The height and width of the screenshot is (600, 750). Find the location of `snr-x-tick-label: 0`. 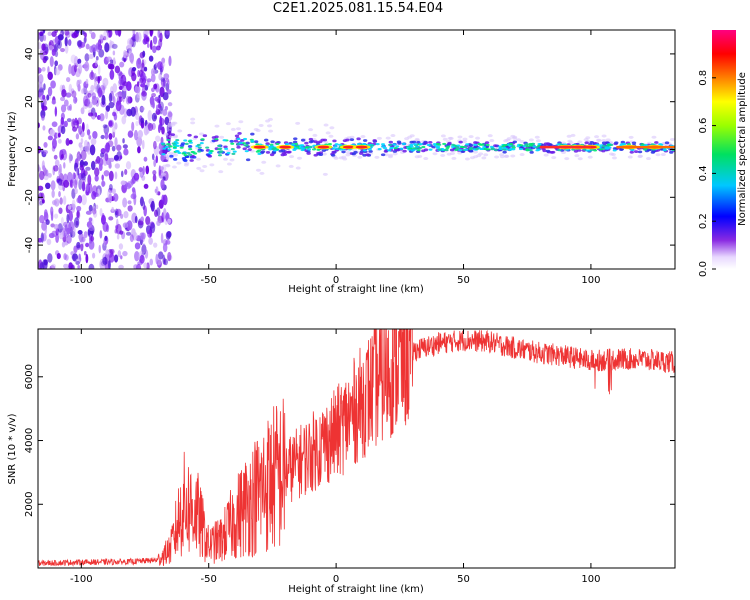

snr-x-tick-label: 0 is located at coordinates (336, 579).